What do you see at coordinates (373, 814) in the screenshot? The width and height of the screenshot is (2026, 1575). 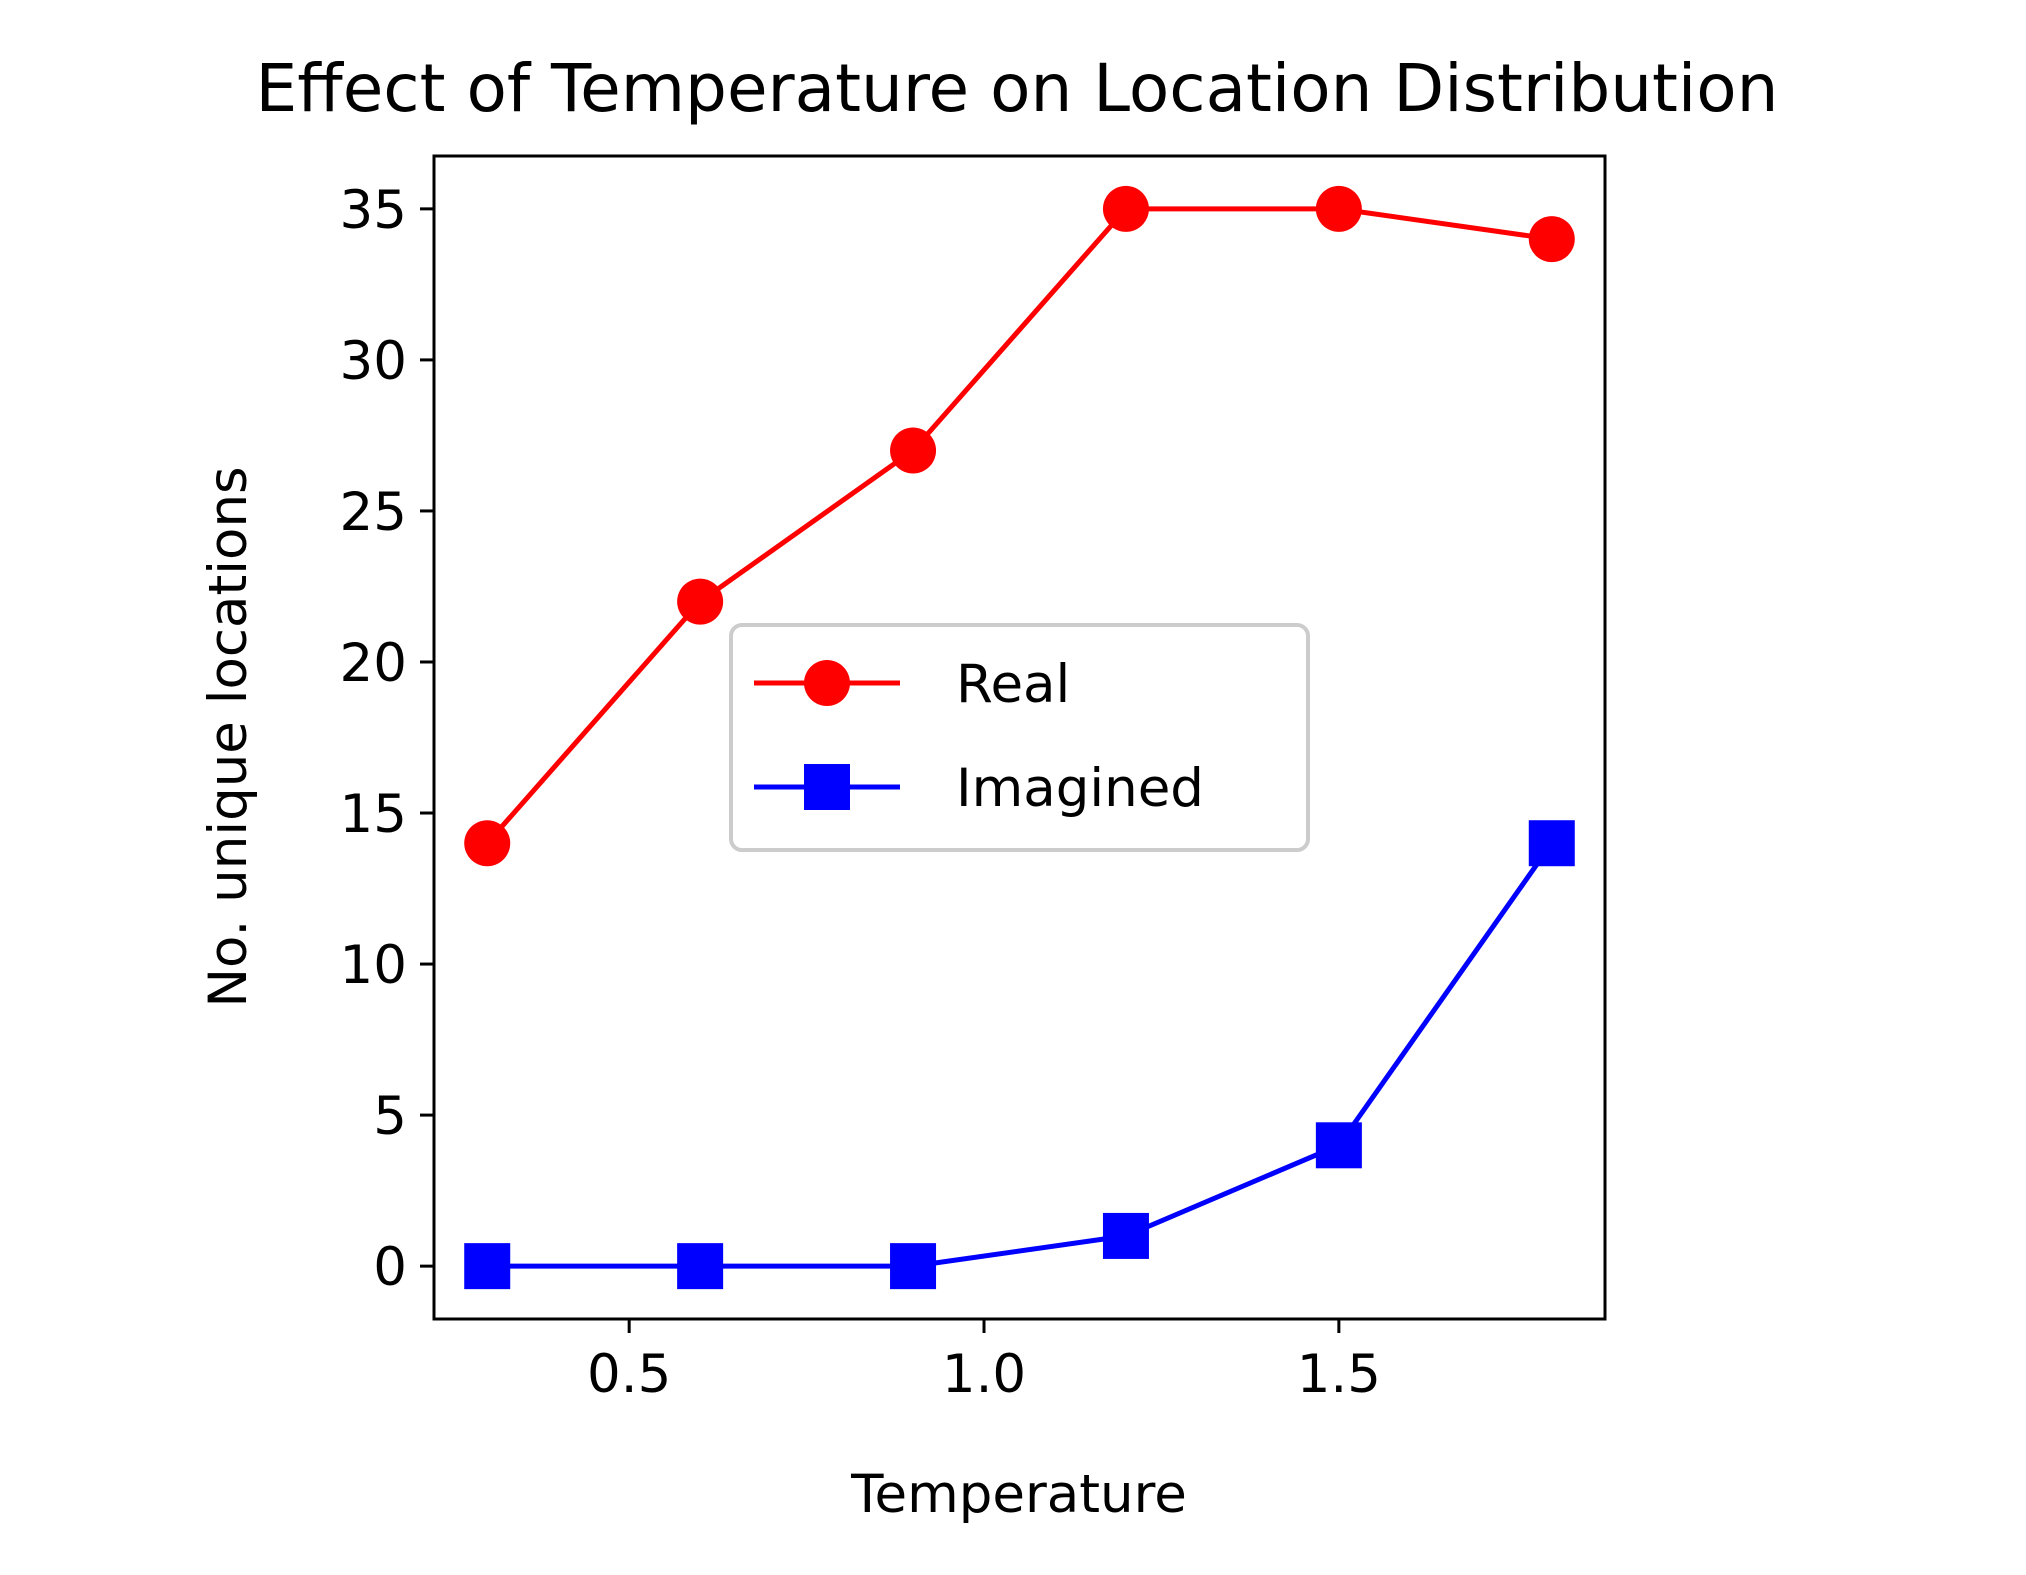 I see `y-tick-label: 15` at bounding box center [373, 814].